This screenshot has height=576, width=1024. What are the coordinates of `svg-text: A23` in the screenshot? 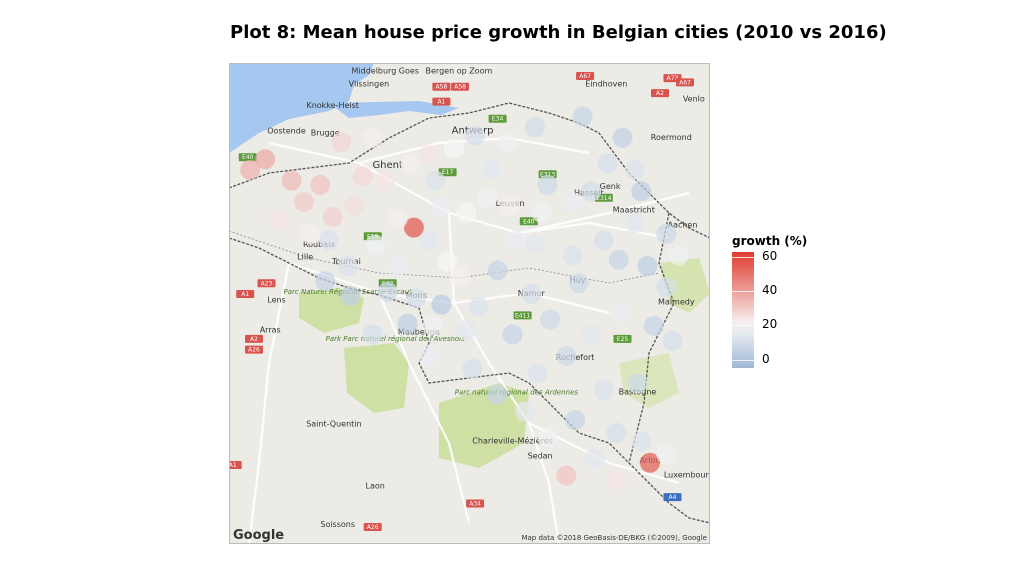 It's located at (267, 283).